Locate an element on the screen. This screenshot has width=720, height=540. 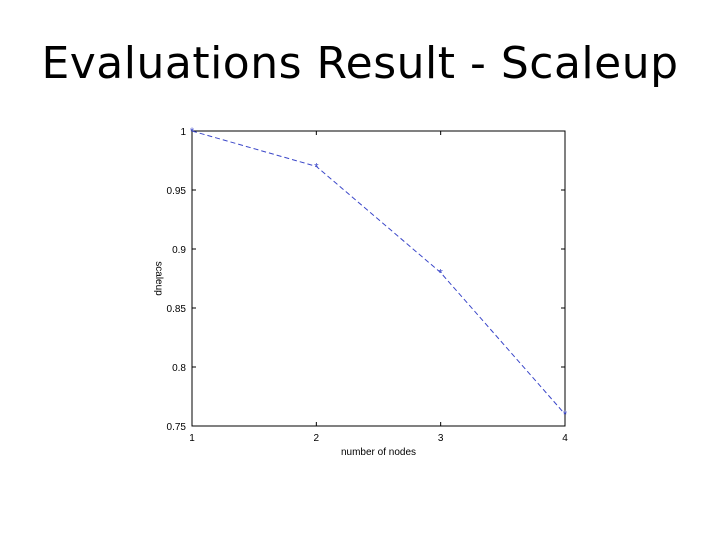
y-tick-label: 0.8 is located at coordinates (179, 368).